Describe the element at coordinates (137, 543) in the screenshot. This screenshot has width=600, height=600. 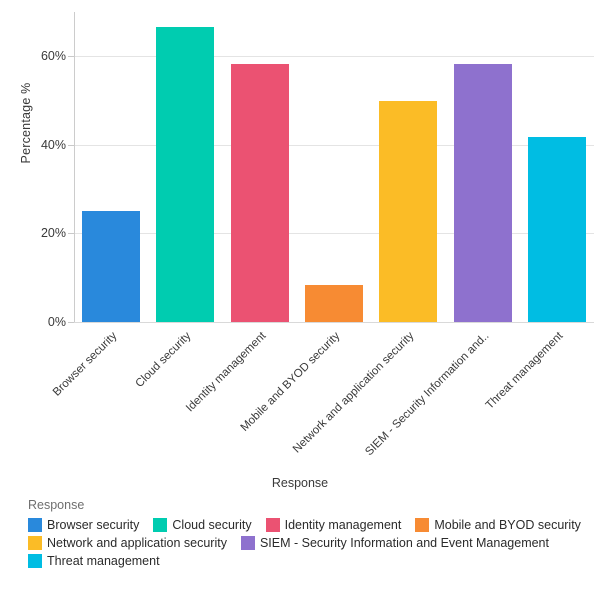
I see `legend-label: Network and application security` at that location.